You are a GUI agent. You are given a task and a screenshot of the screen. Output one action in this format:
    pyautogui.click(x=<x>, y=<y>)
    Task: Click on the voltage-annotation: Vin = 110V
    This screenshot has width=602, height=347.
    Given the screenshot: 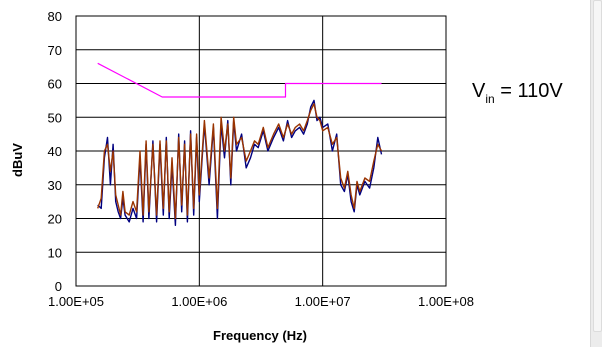 What is the action you would take?
    pyautogui.click(x=517, y=93)
    